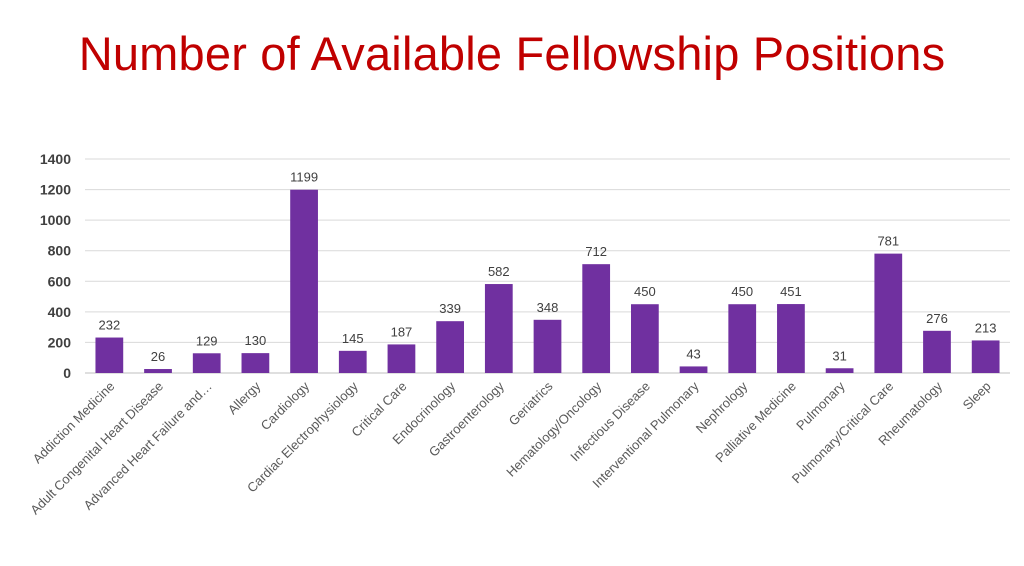  I want to click on data-label: 781, so click(888, 241).